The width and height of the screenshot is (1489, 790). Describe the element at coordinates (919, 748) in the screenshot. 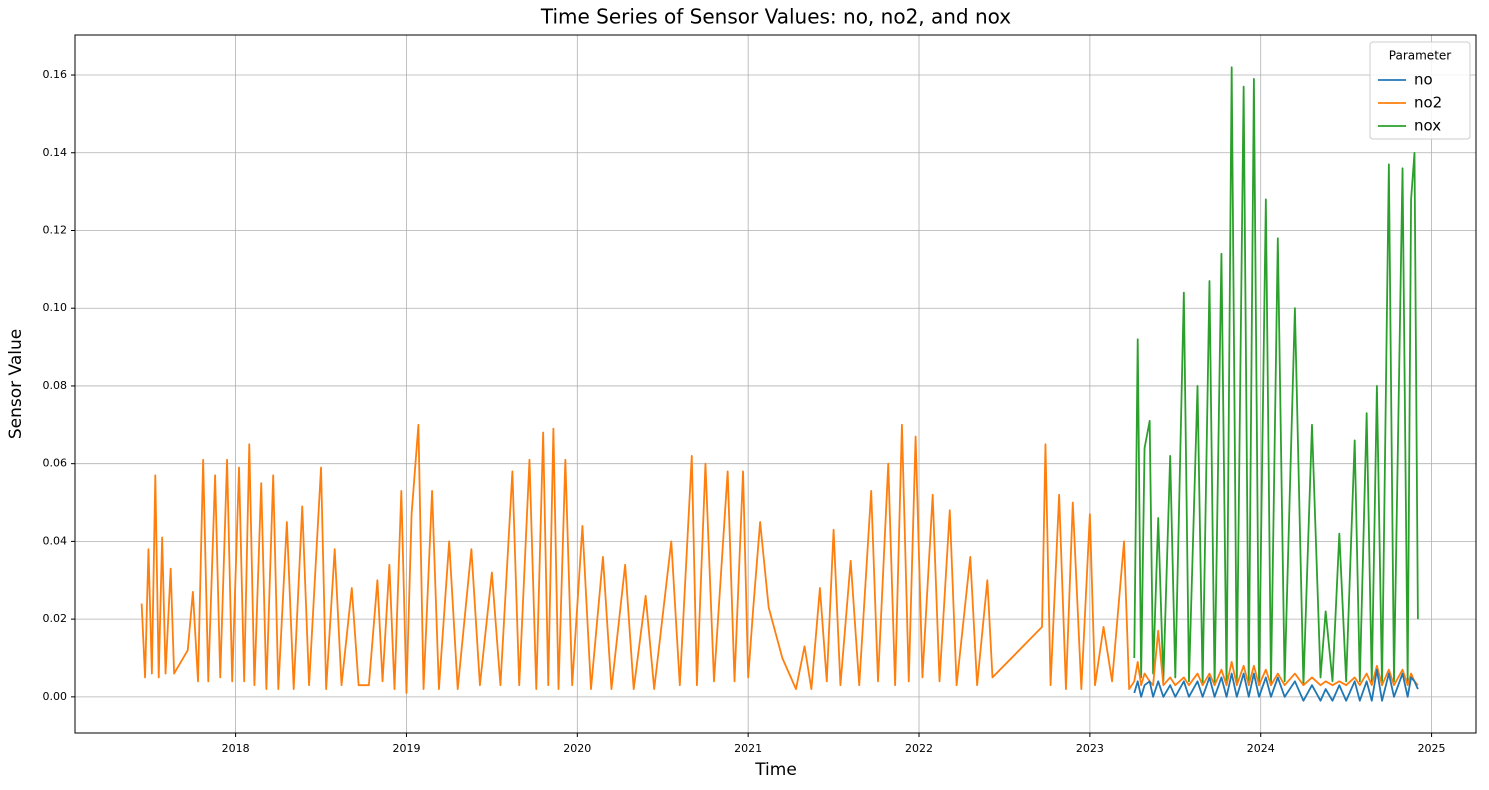

I see `x-tick-label: 2022` at that location.